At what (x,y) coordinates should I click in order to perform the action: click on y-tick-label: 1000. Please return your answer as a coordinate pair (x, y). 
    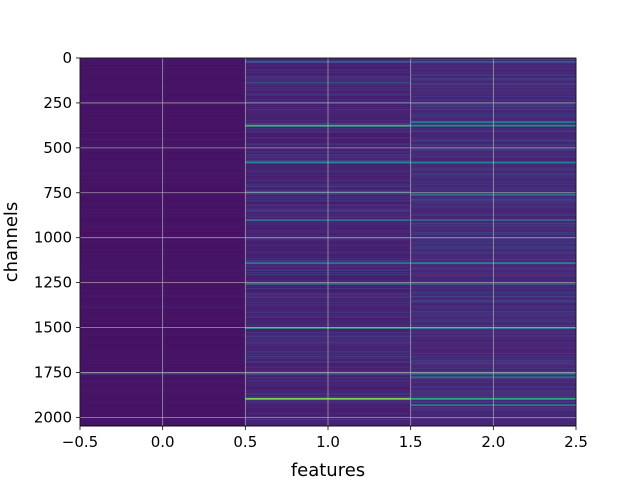
    Looking at the image, I should click on (53, 238).